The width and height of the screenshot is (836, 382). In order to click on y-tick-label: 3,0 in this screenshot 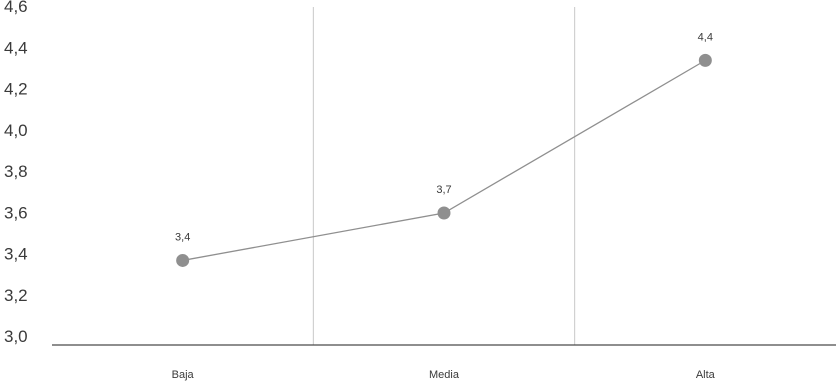, I will do `click(16, 336)`.